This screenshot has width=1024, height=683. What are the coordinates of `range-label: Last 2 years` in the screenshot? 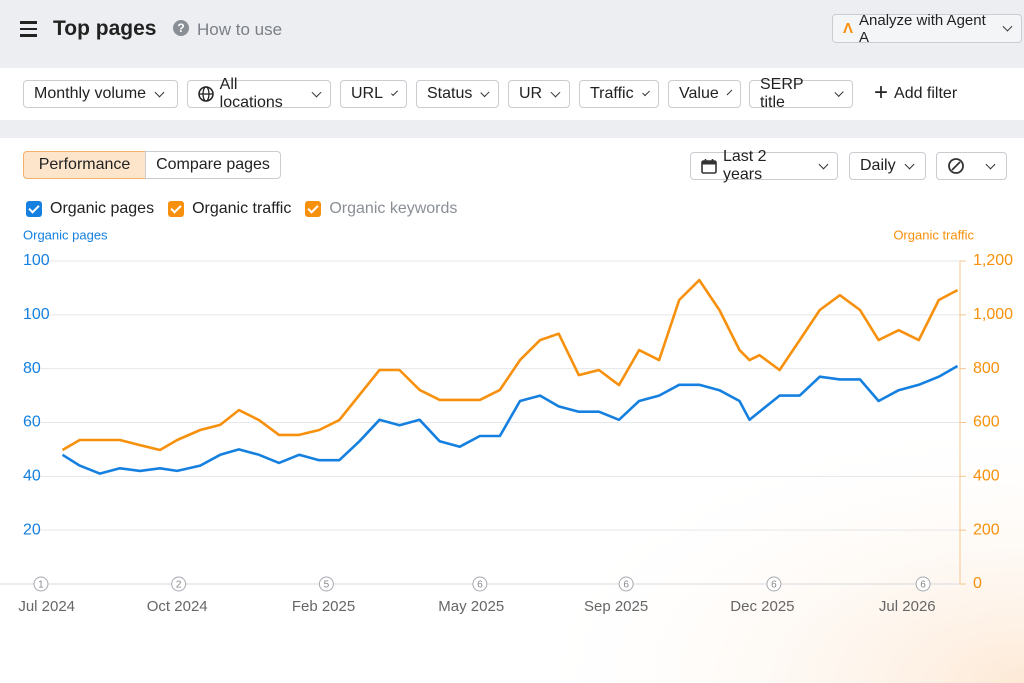 It's located at (744, 165).